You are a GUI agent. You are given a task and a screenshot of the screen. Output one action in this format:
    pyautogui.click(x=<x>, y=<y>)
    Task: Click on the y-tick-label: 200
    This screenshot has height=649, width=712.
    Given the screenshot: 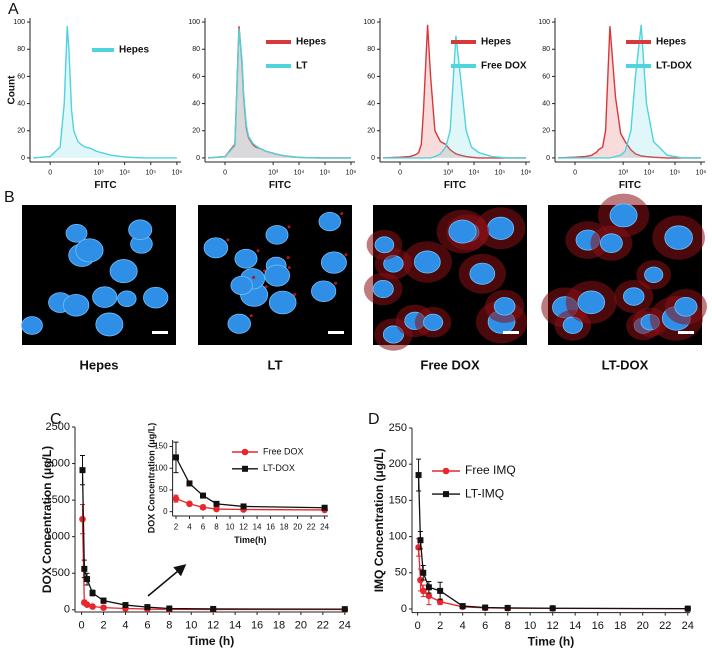 What is the action you would take?
    pyautogui.click(x=398, y=464)
    